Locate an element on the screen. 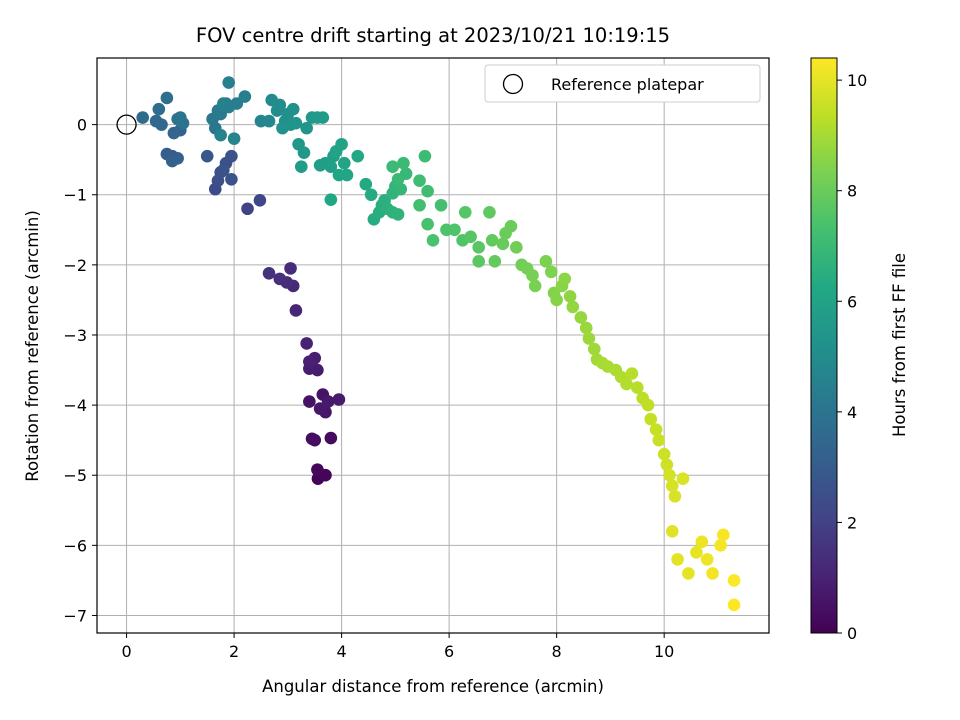 The image size is (960, 720). legend: Reference platepar is located at coordinates (622, 83).